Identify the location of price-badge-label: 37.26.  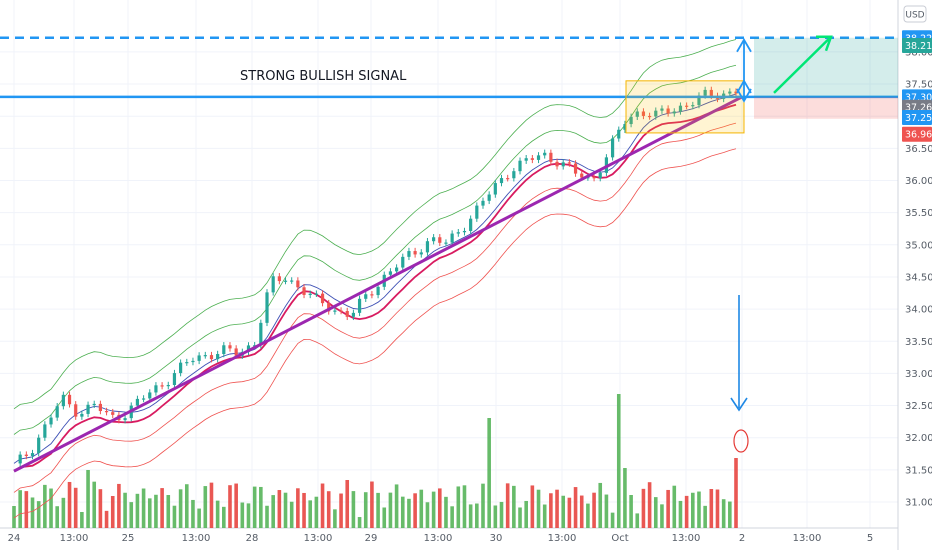
(918, 108).